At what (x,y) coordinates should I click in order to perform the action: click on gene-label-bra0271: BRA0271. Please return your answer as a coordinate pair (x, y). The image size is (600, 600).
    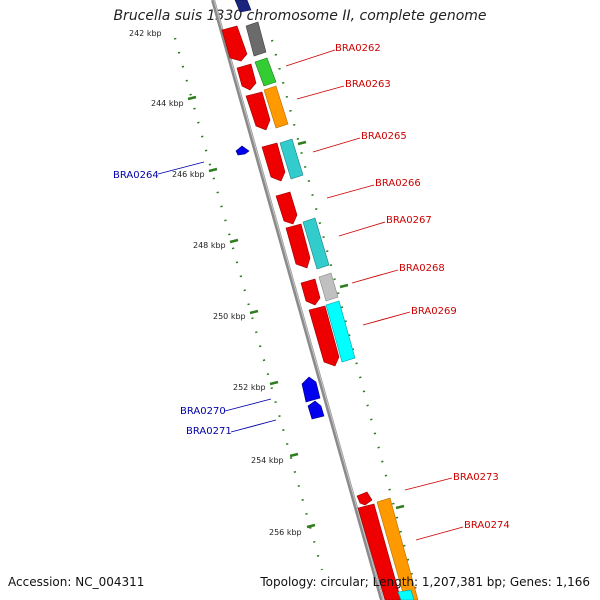
    Looking at the image, I should click on (209, 431).